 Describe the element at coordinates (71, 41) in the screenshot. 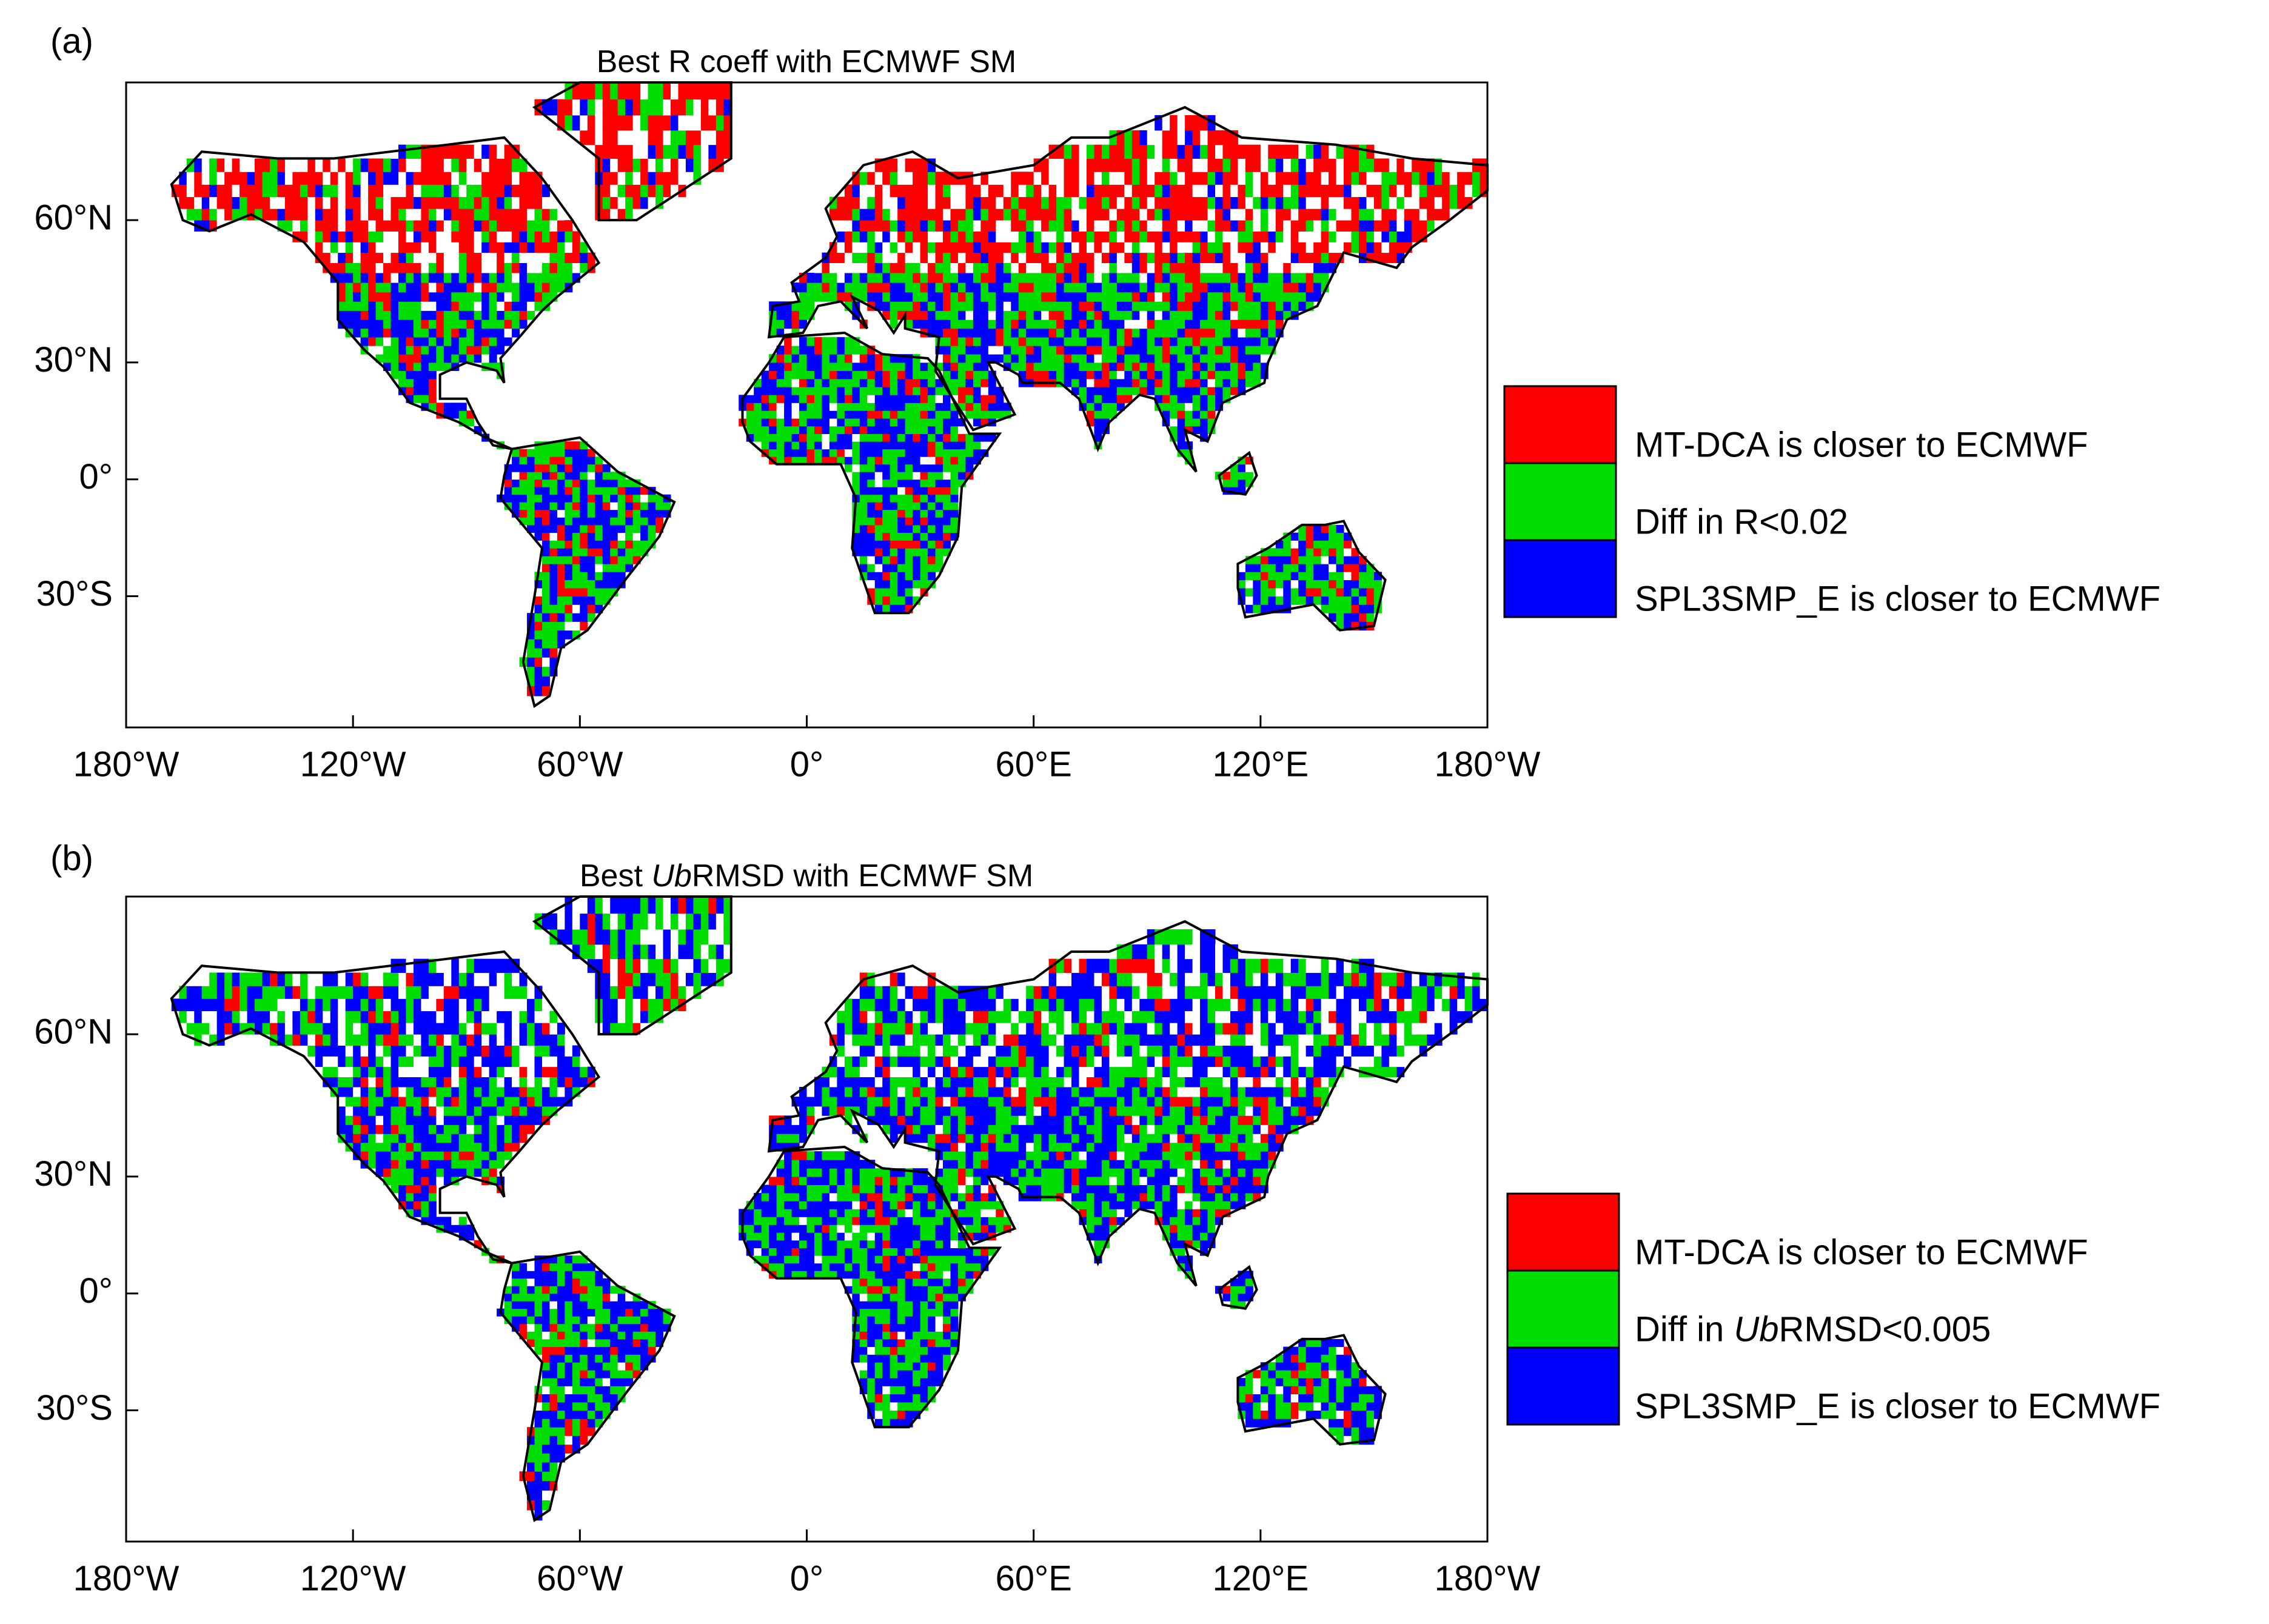

I see `panel-label: (a)` at that location.